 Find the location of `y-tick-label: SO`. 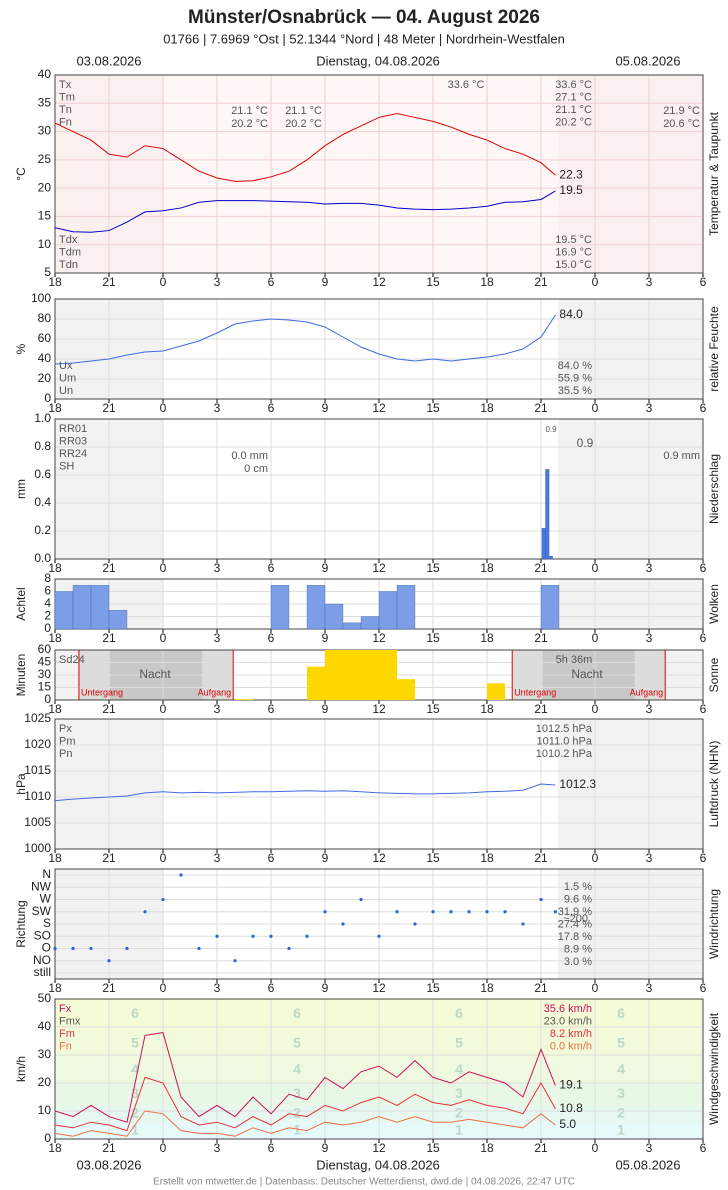

y-tick-label: SO is located at coordinates (42, 935).